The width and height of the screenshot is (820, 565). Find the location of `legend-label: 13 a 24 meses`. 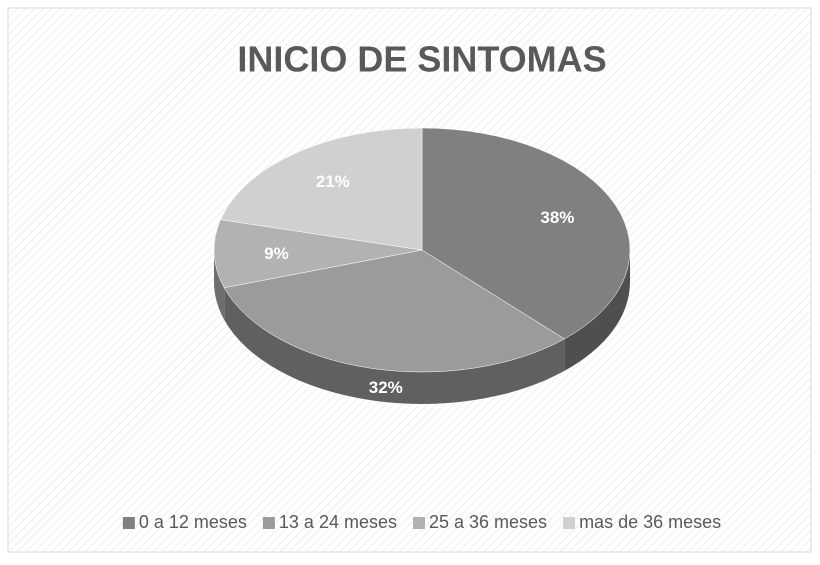

legend-label: 13 a 24 meses is located at coordinates (338, 522).